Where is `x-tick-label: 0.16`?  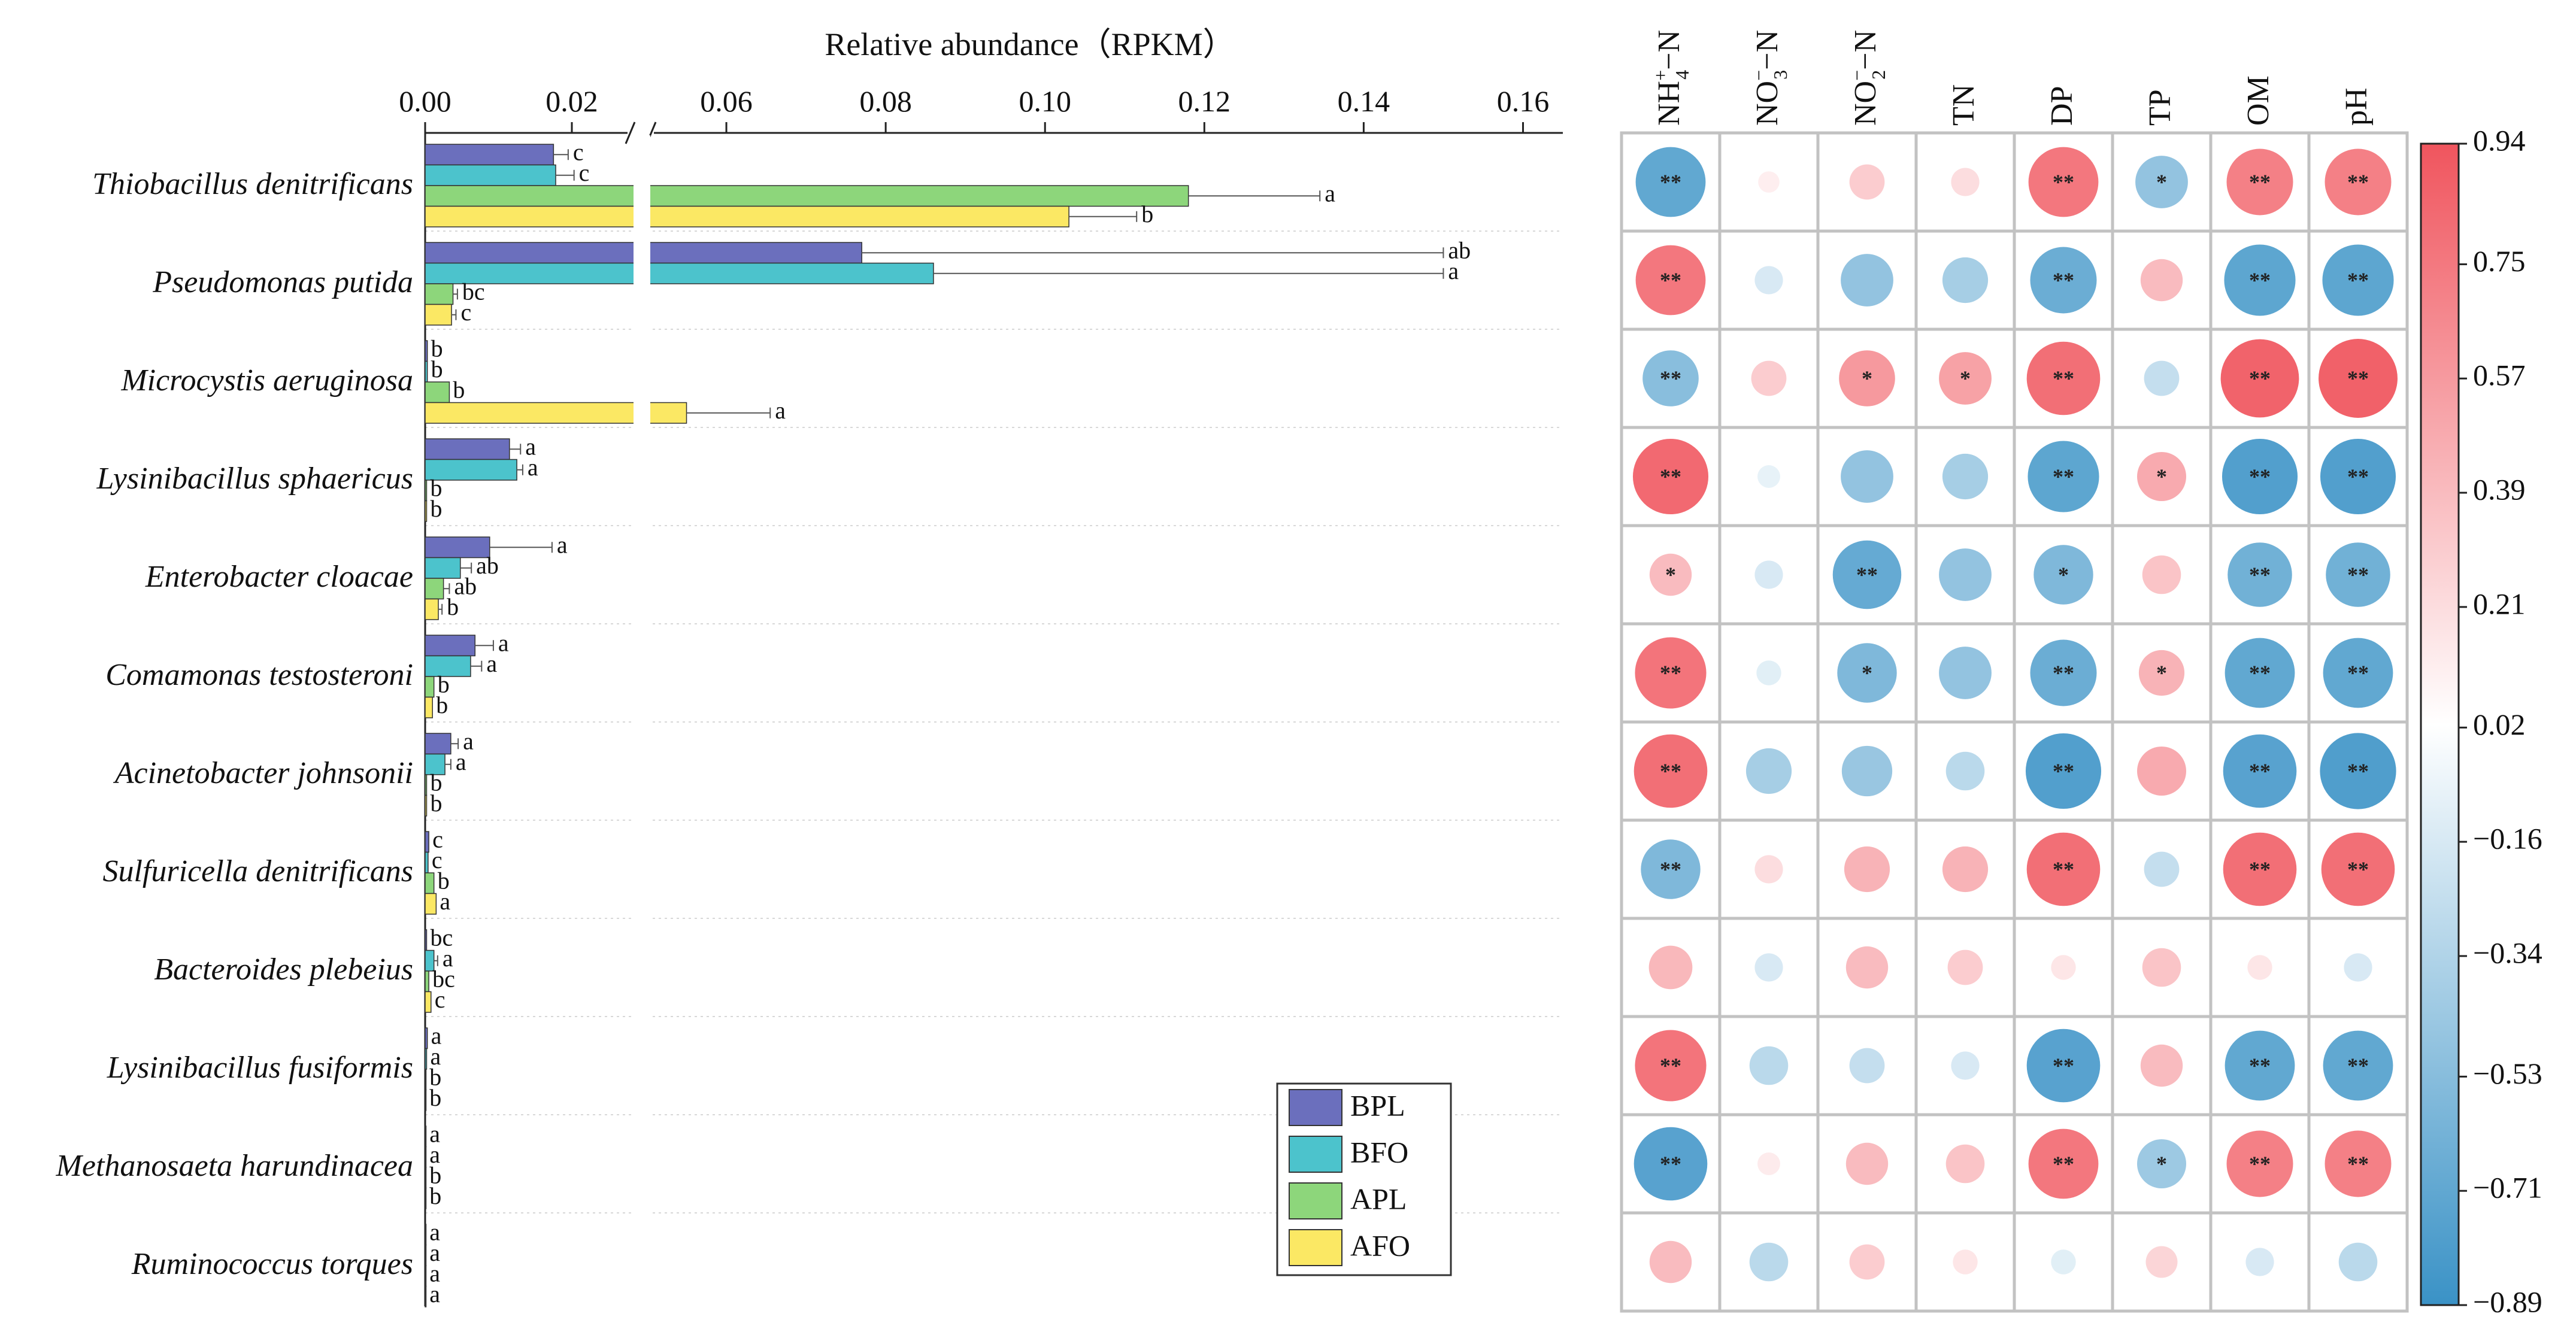 x-tick-label: 0.16 is located at coordinates (1523, 101).